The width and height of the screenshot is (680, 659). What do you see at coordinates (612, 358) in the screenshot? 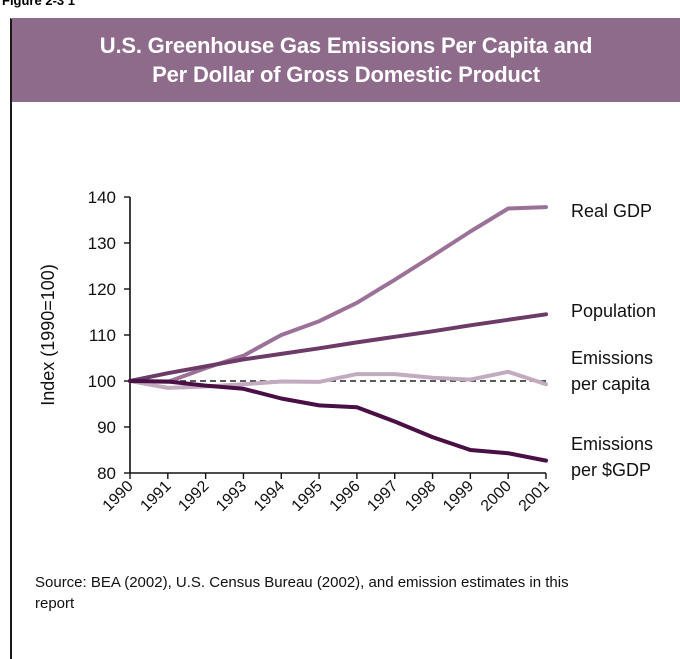
I see `series-label-emissions-per-capita: Emissions` at bounding box center [612, 358].